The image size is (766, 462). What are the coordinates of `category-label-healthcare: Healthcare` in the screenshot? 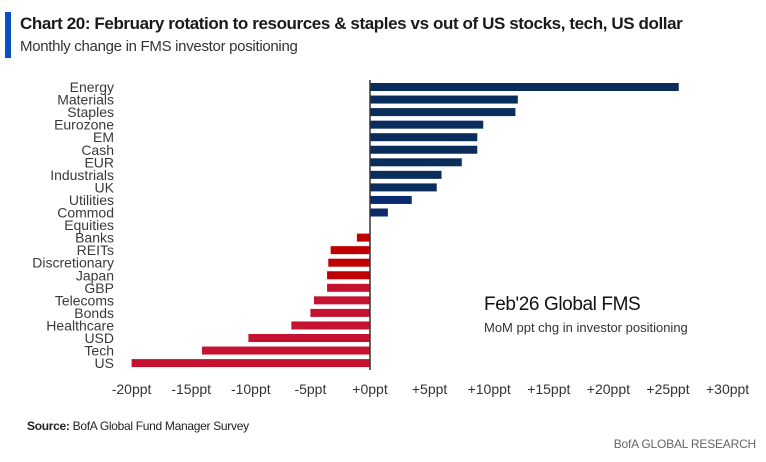 It's located at (80, 325).